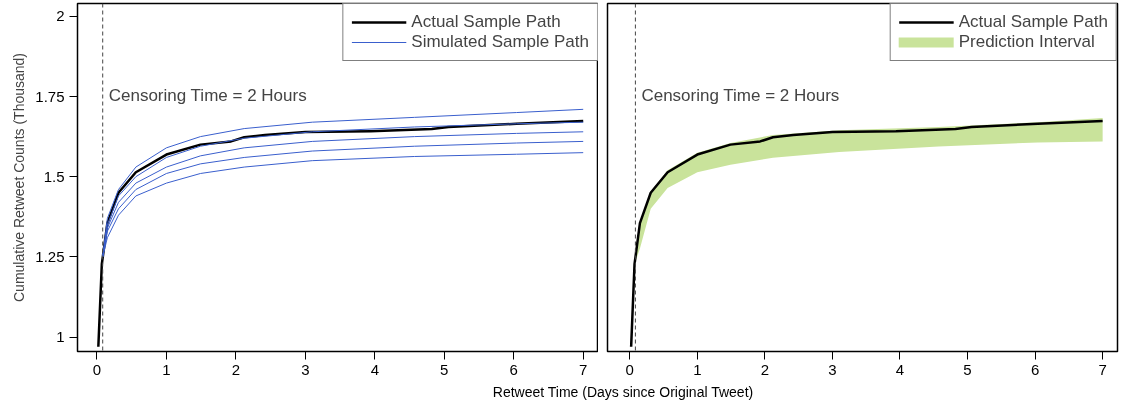 Image resolution: width=1136 pixels, height=414 pixels. What do you see at coordinates (50, 256) in the screenshot?
I see `y-tick-label: 1.25` at bounding box center [50, 256].